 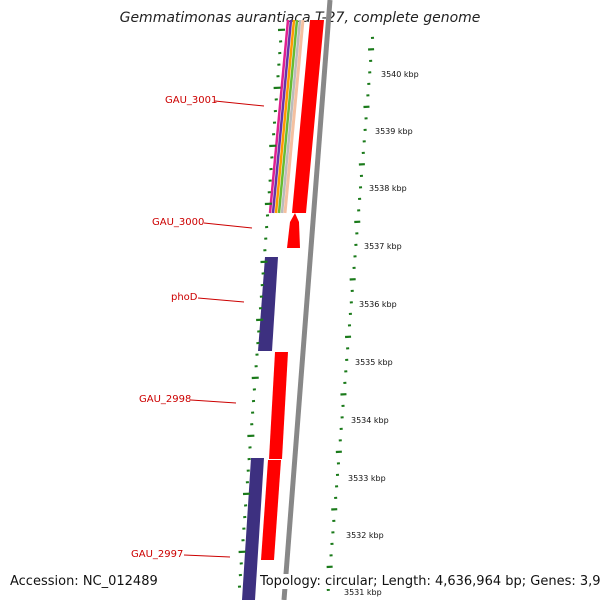 What do you see at coordinates (400, 74) in the screenshot?
I see `kbp-label-3540: 3540 kbp` at bounding box center [400, 74].